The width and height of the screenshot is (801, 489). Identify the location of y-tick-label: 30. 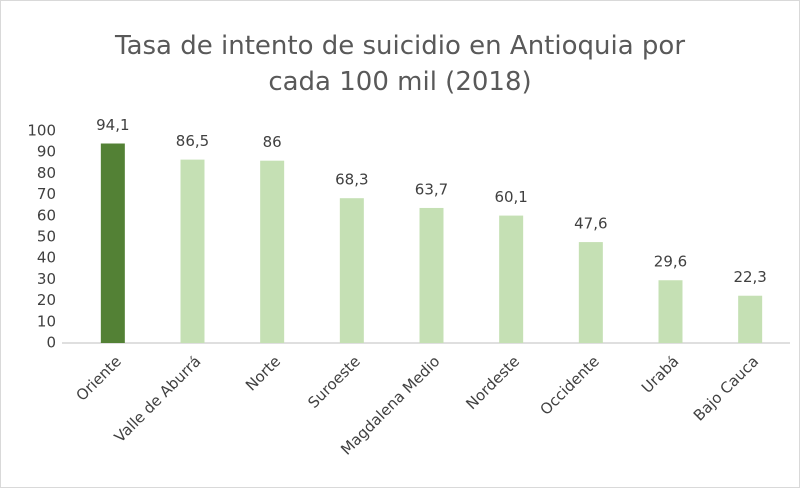
(46, 279).